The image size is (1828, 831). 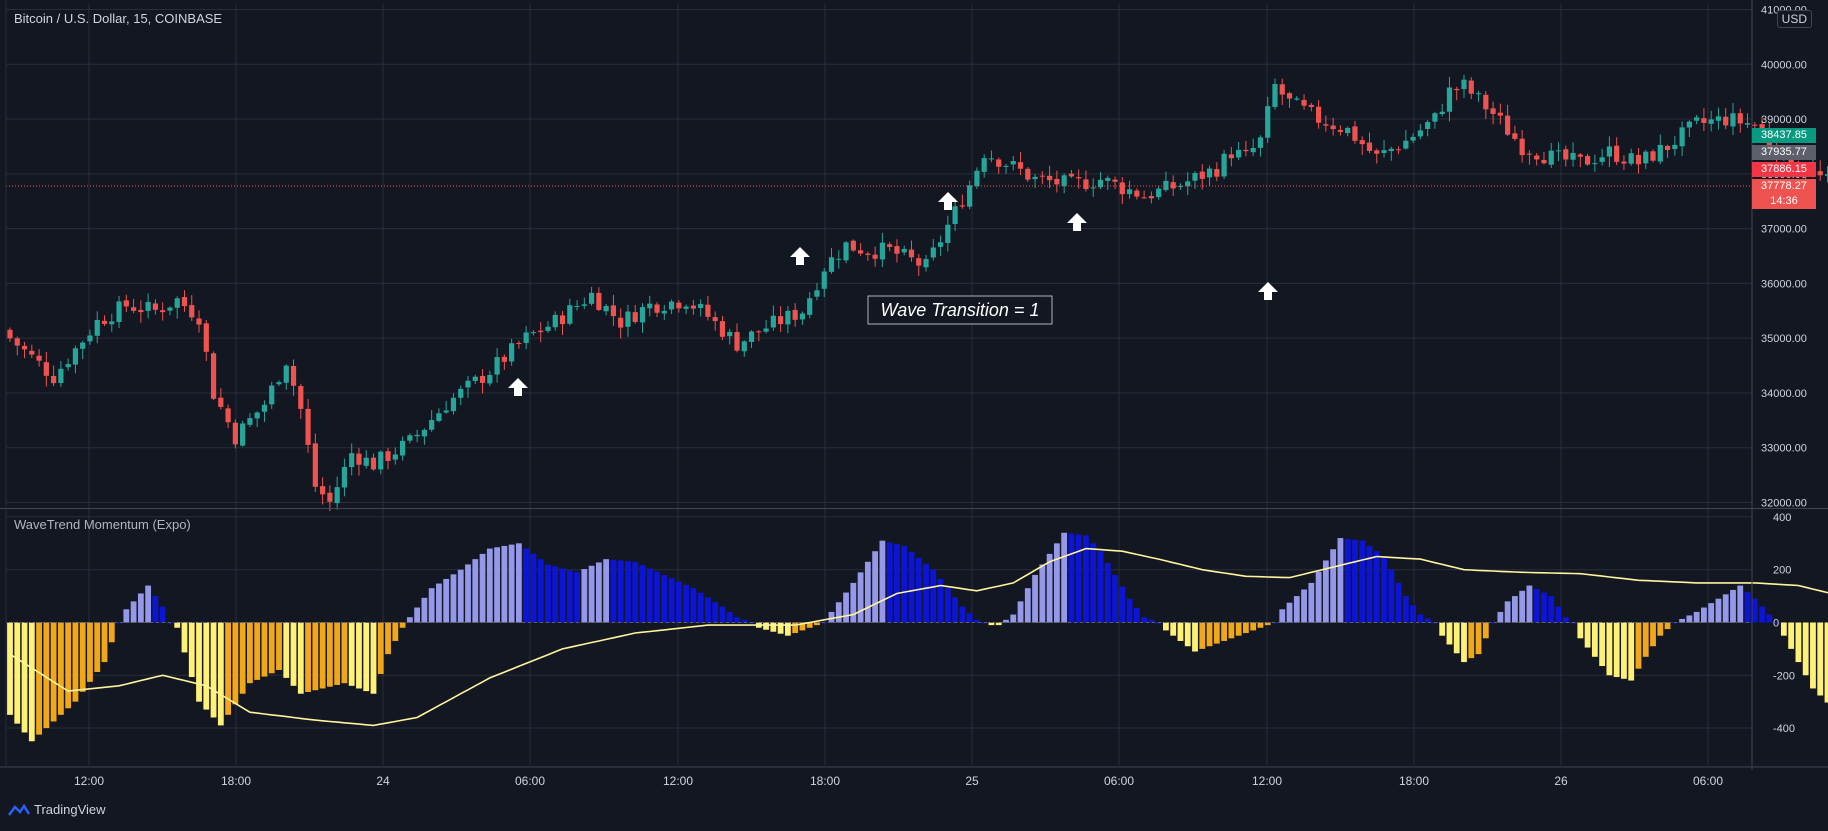 What do you see at coordinates (1784, 135) in the screenshot?
I see `price-tag: 38437.85` at bounding box center [1784, 135].